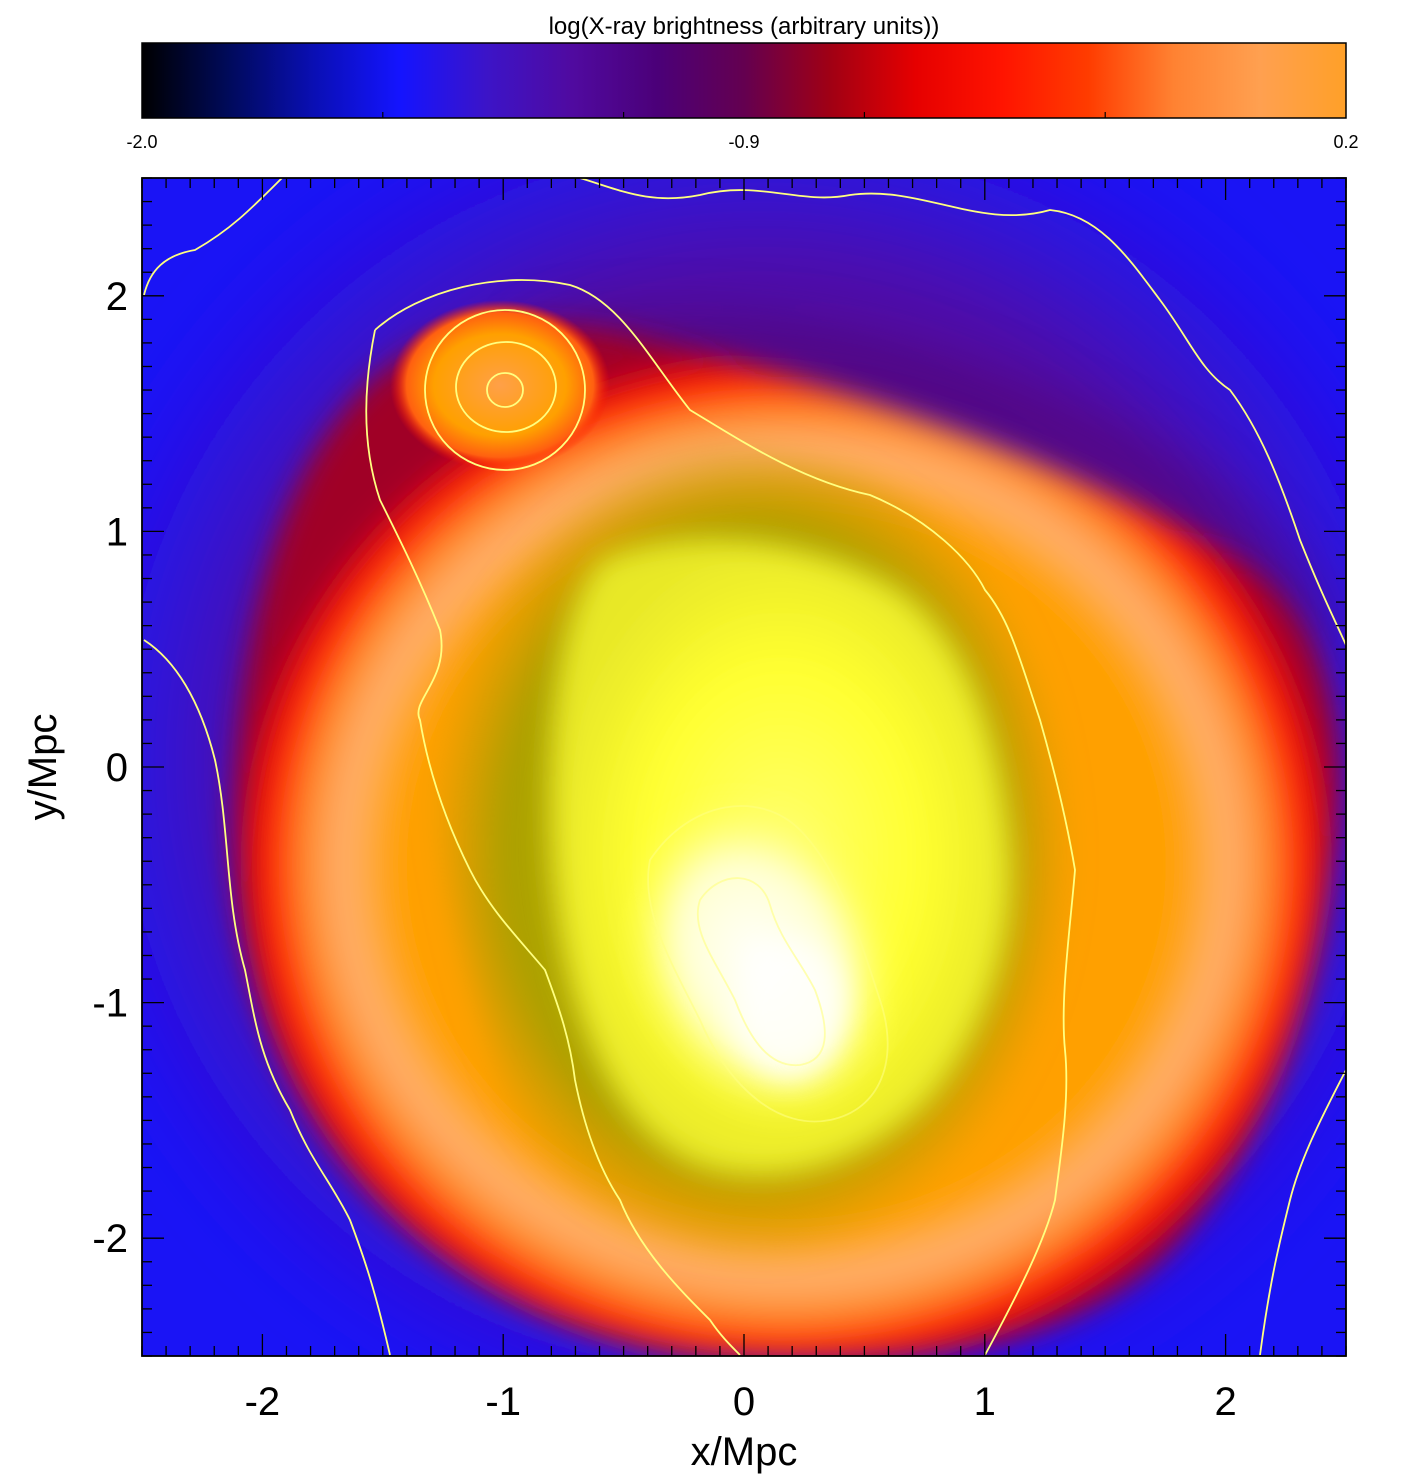  What do you see at coordinates (117, 532) in the screenshot?
I see `y-tick-label: 1` at bounding box center [117, 532].